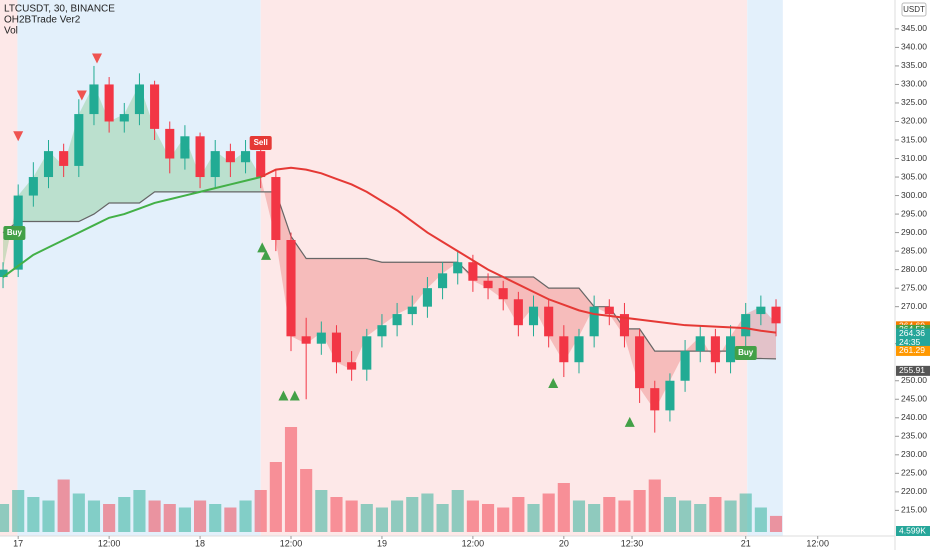  Describe the element at coordinates (912, 370) in the screenshot. I see `price-tag-label: 255.91` at that location.